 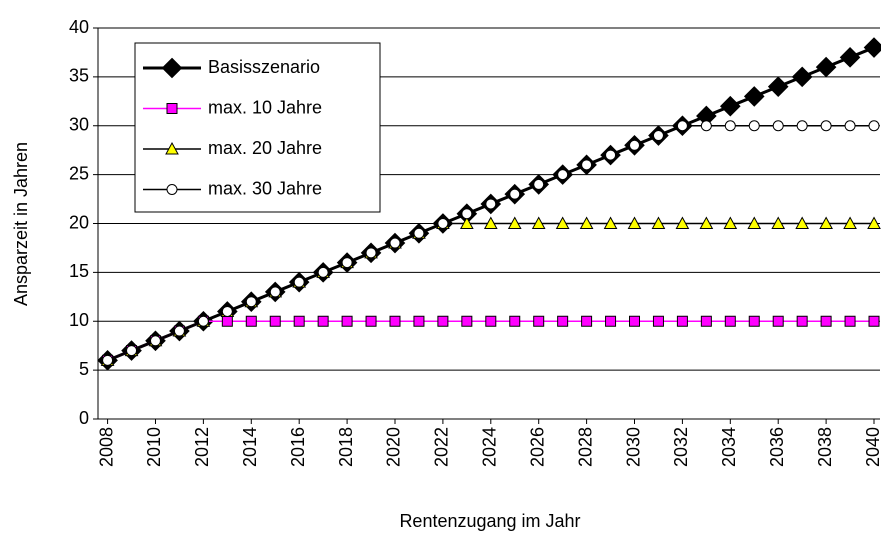 I want to click on x-tick-label: 2016, so click(x=298, y=447).